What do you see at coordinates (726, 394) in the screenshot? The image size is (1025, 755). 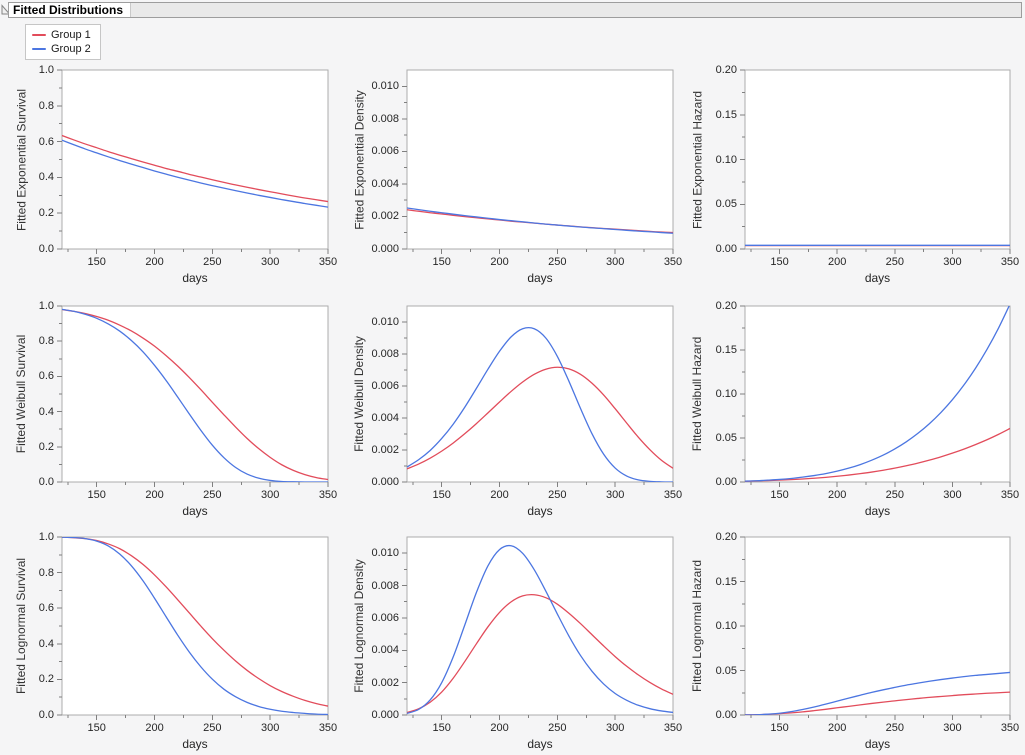 I see `y-tick-label: 0.10` at bounding box center [726, 394].